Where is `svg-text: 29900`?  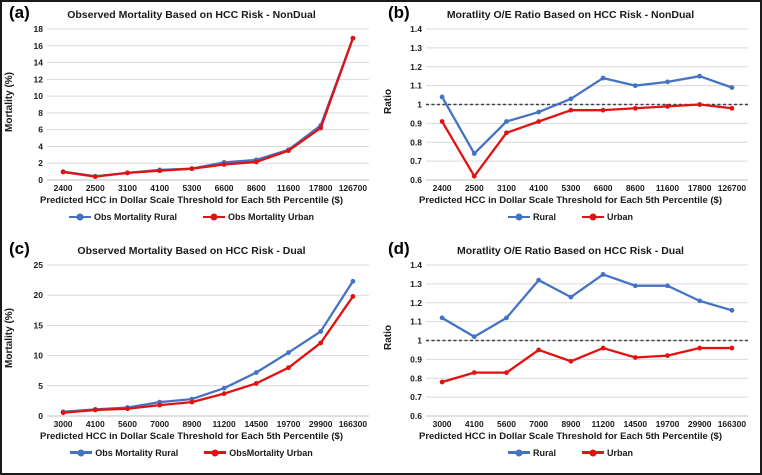
svg-text: 29900 is located at coordinates (321, 424).